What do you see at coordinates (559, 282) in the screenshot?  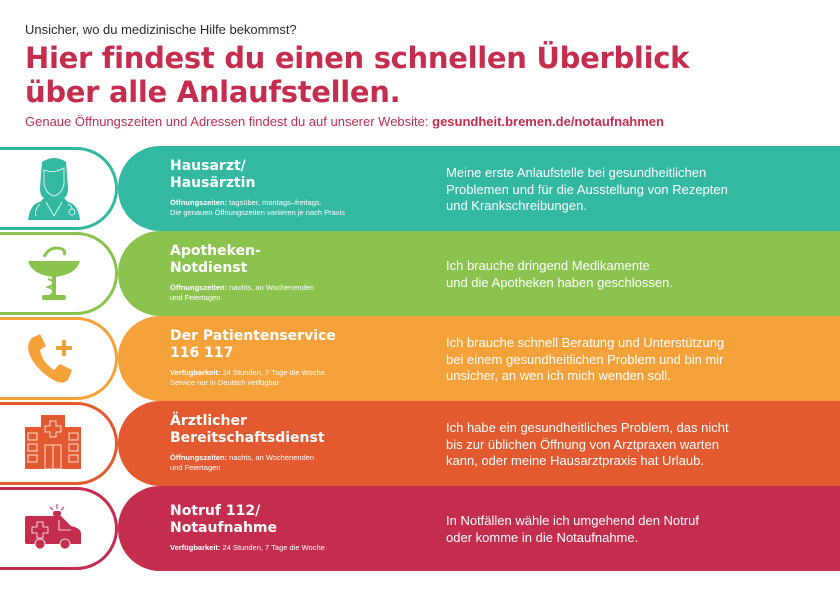 I see `desc-line: und die Apotheken haben geschlossen.` at bounding box center [559, 282].